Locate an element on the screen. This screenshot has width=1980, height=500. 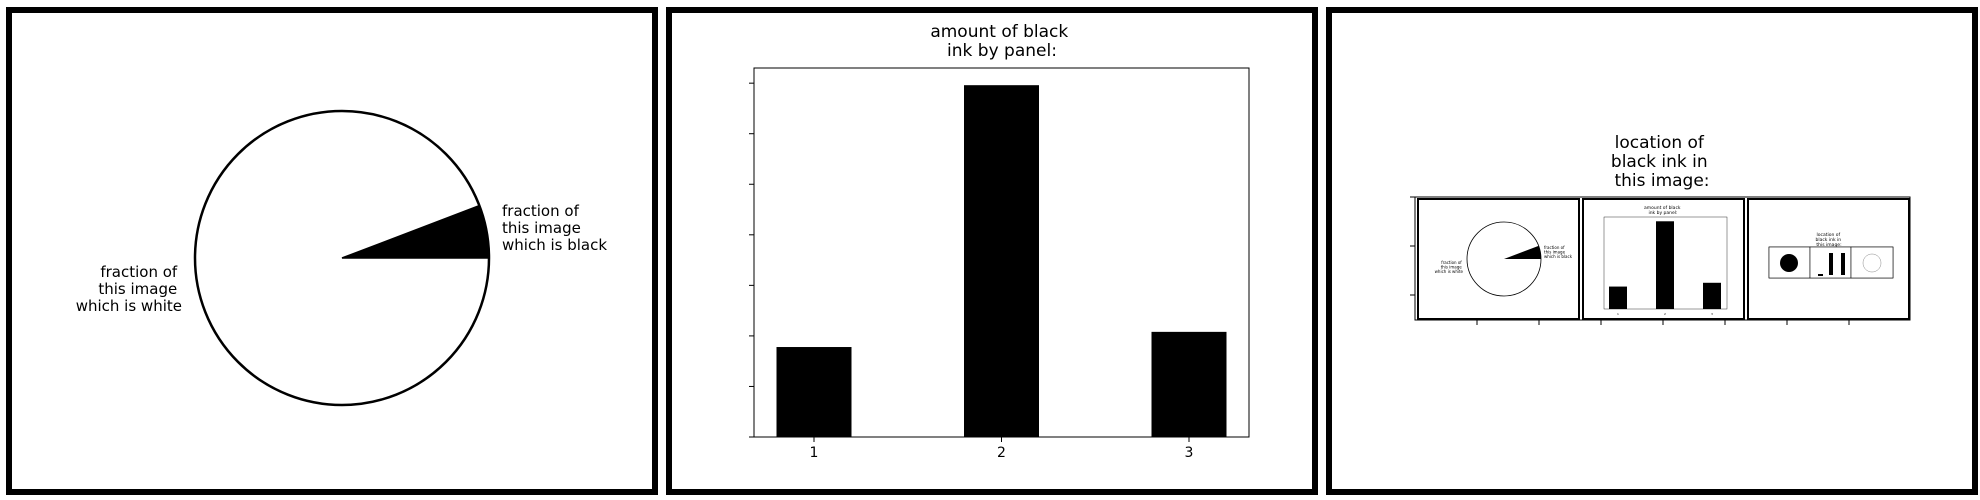
location-chart-title: location of black ink in this image: is located at coordinates (1662, 162).